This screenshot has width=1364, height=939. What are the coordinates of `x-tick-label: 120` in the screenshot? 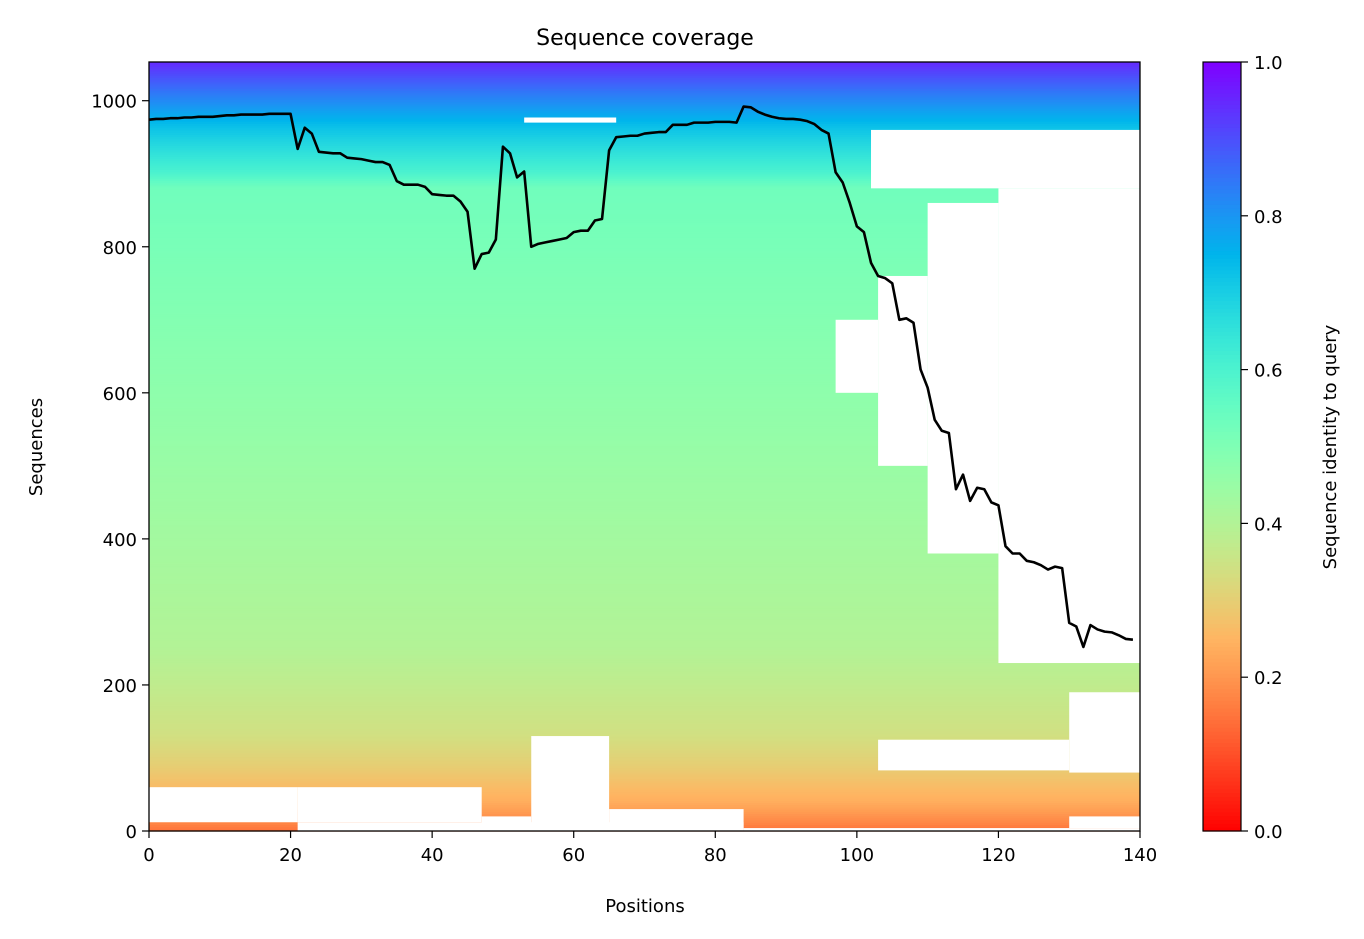 It's located at (998, 855).